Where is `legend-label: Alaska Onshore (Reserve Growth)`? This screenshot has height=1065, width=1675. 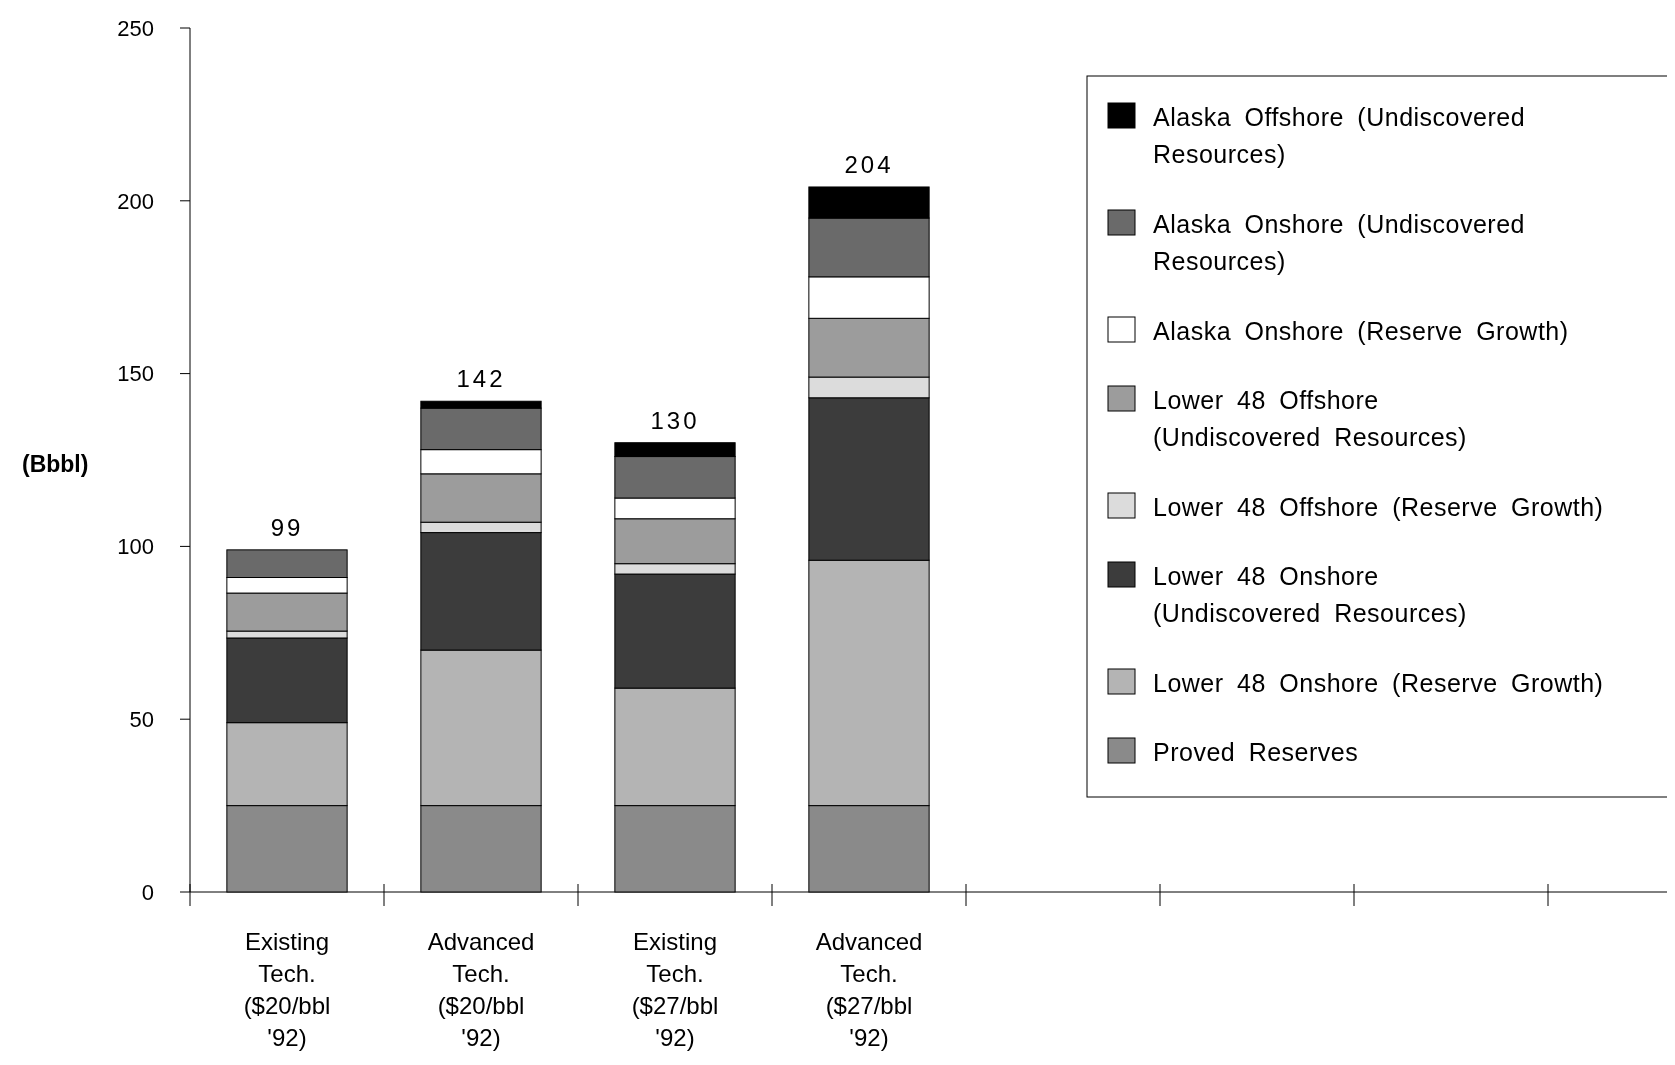 legend-label: Alaska Onshore (Reserve Growth) is located at coordinates (1361, 331).